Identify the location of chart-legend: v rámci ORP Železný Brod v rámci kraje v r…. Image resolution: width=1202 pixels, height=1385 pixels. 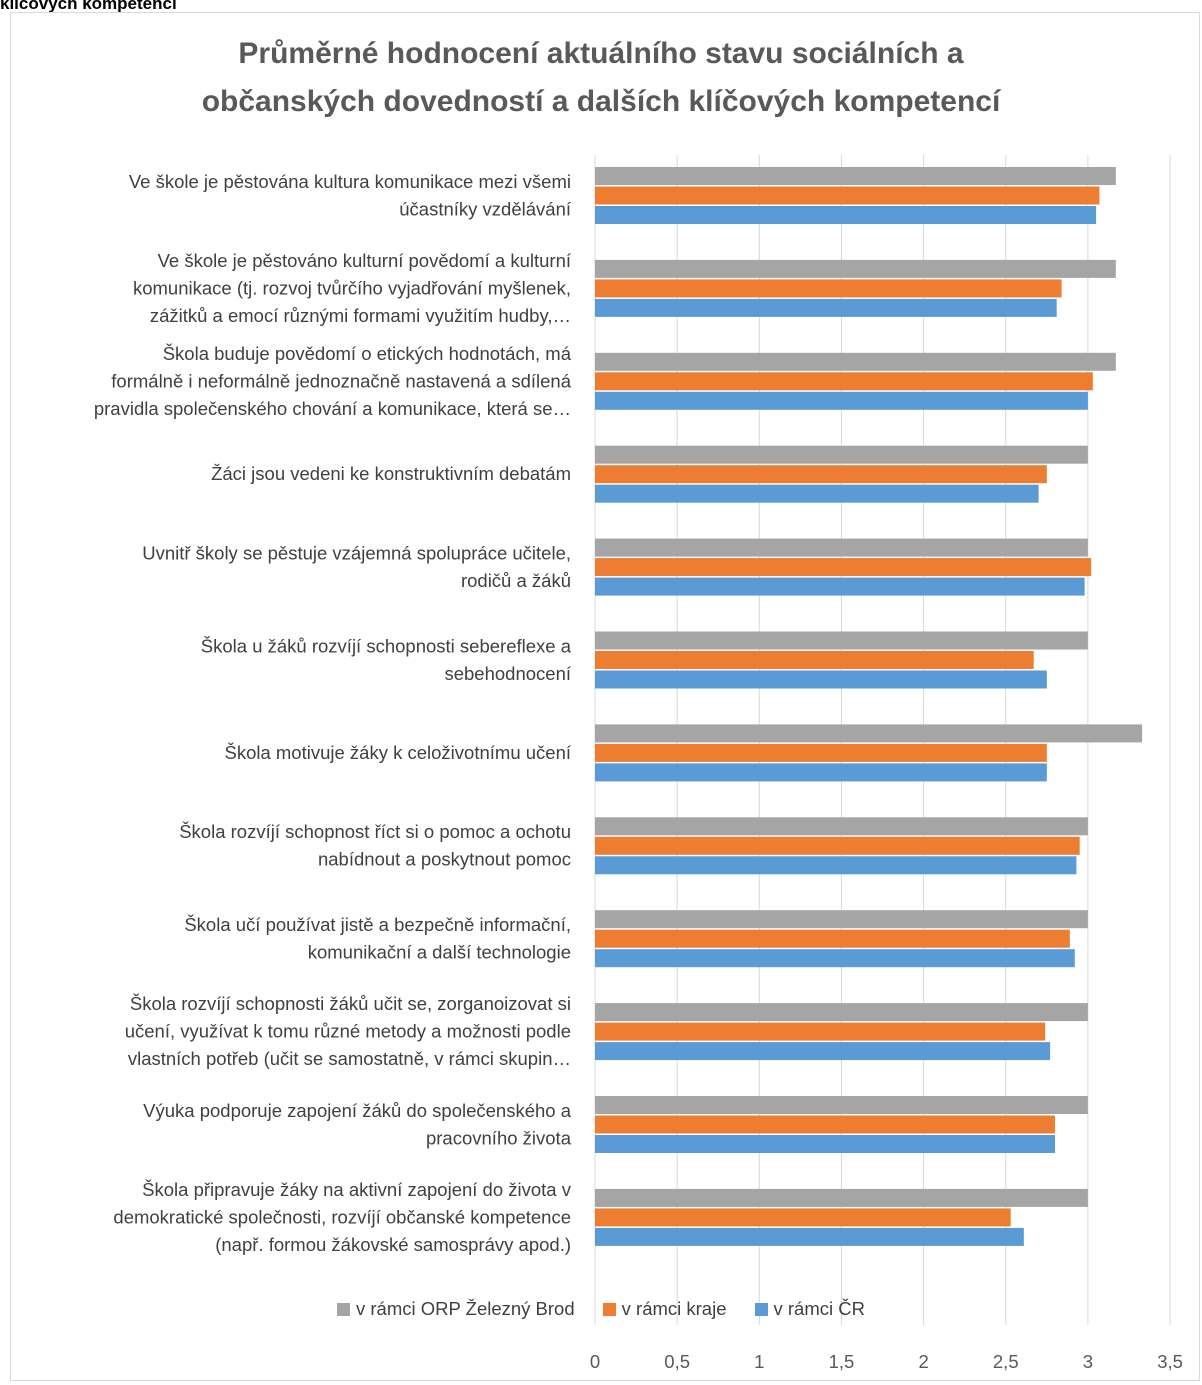
(601, 1309).